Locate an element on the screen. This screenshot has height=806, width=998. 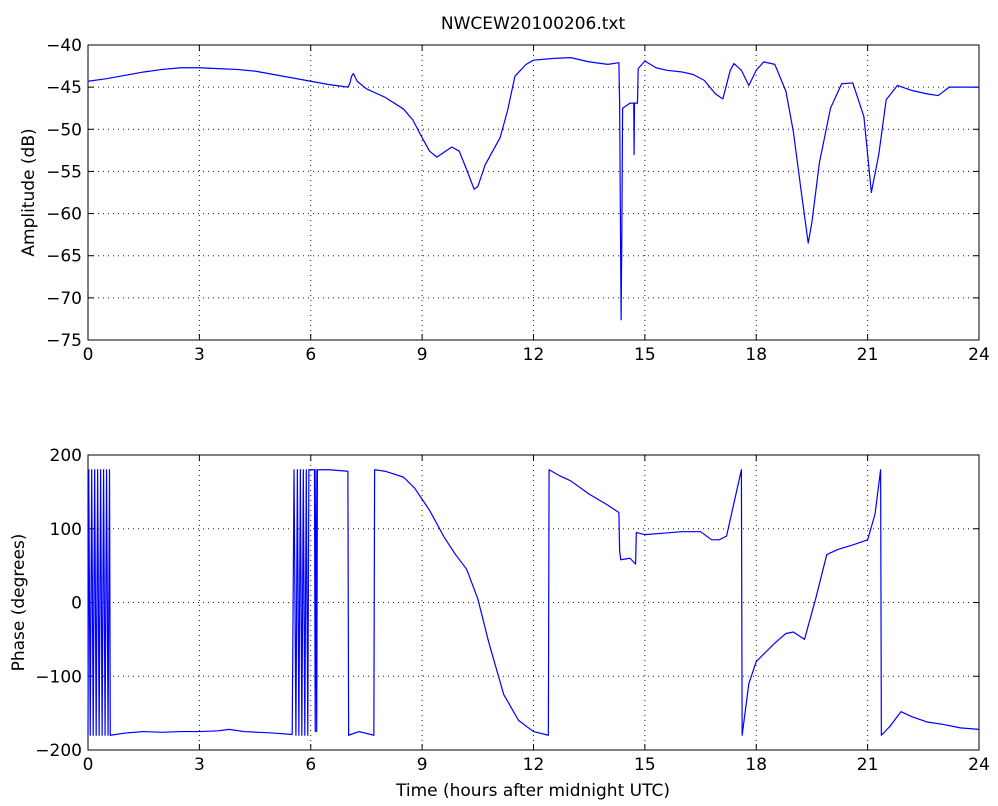
phase-x-tick-label: 9 is located at coordinates (422, 765).